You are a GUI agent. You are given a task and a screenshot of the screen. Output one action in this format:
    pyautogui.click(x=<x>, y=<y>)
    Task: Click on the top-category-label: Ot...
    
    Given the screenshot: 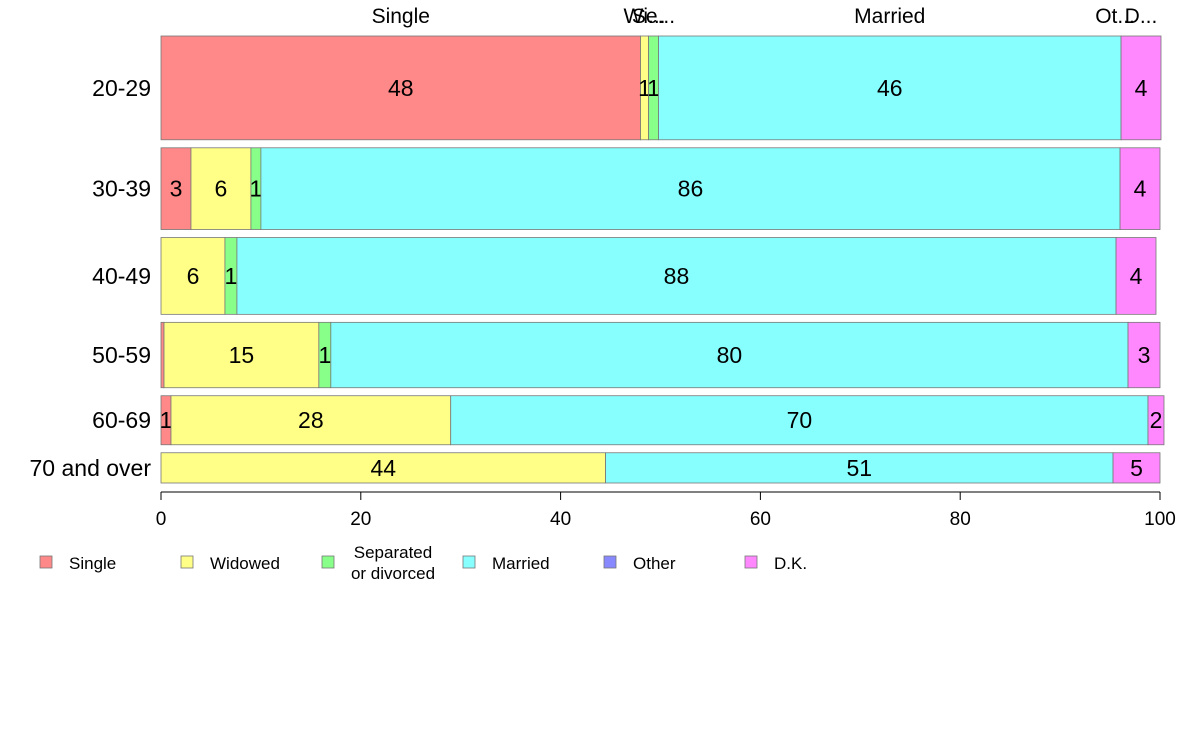 What is the action you would take?
    pyautogui.click(x=1115, y=16)
    